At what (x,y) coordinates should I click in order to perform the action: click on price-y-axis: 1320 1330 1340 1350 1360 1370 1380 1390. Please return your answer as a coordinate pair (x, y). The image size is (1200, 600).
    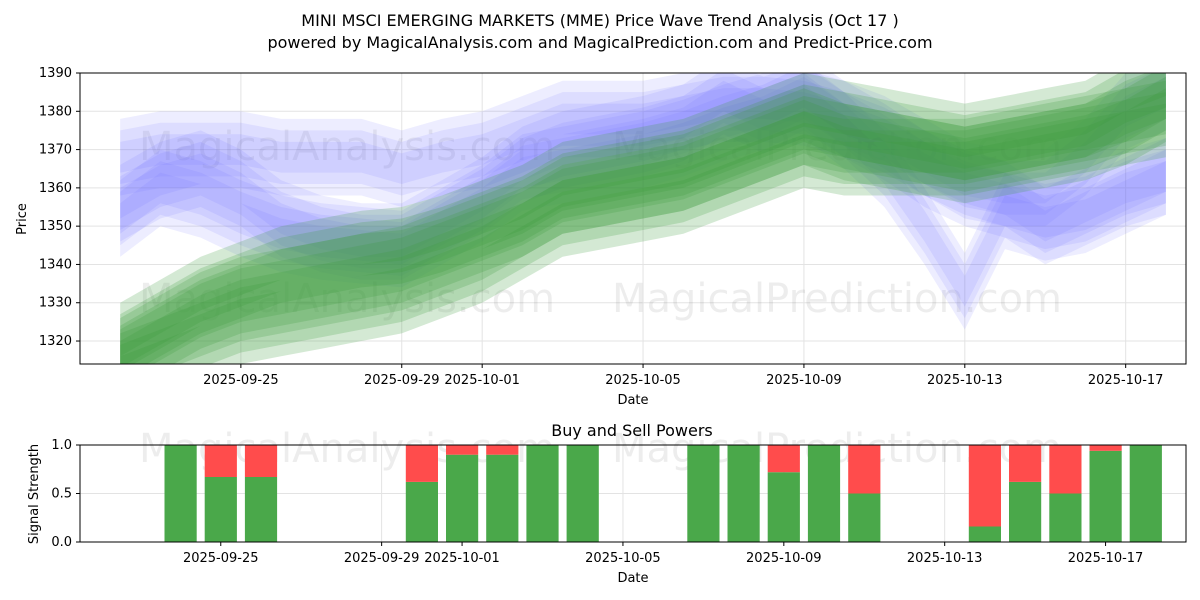
    Looking at the image, I should click on (59, 207).